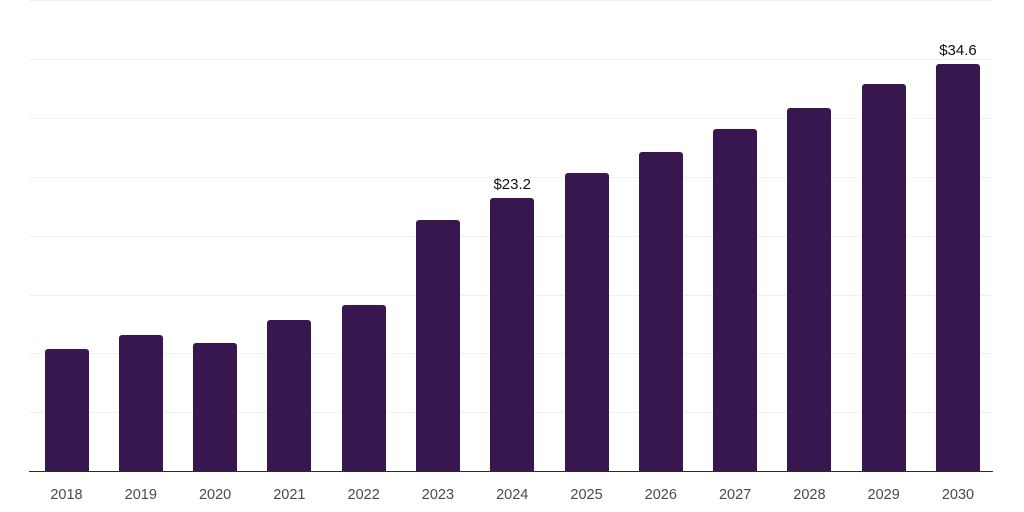 The image size is (1024, 512). I want to click on x-tick-label-2027: 2027, so click(735, 495).